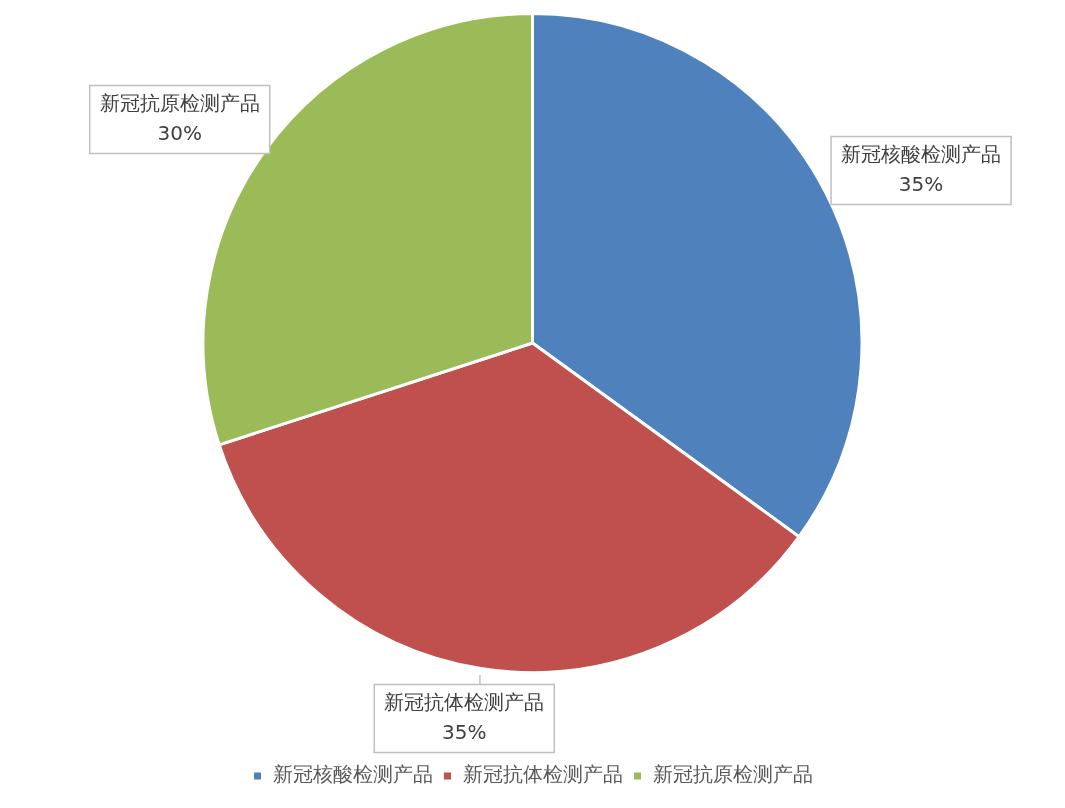 The width and height of the screenshot is (1065, 808). I want to click on legend-label: 新冠抗体检测产品, so click(542, 774).